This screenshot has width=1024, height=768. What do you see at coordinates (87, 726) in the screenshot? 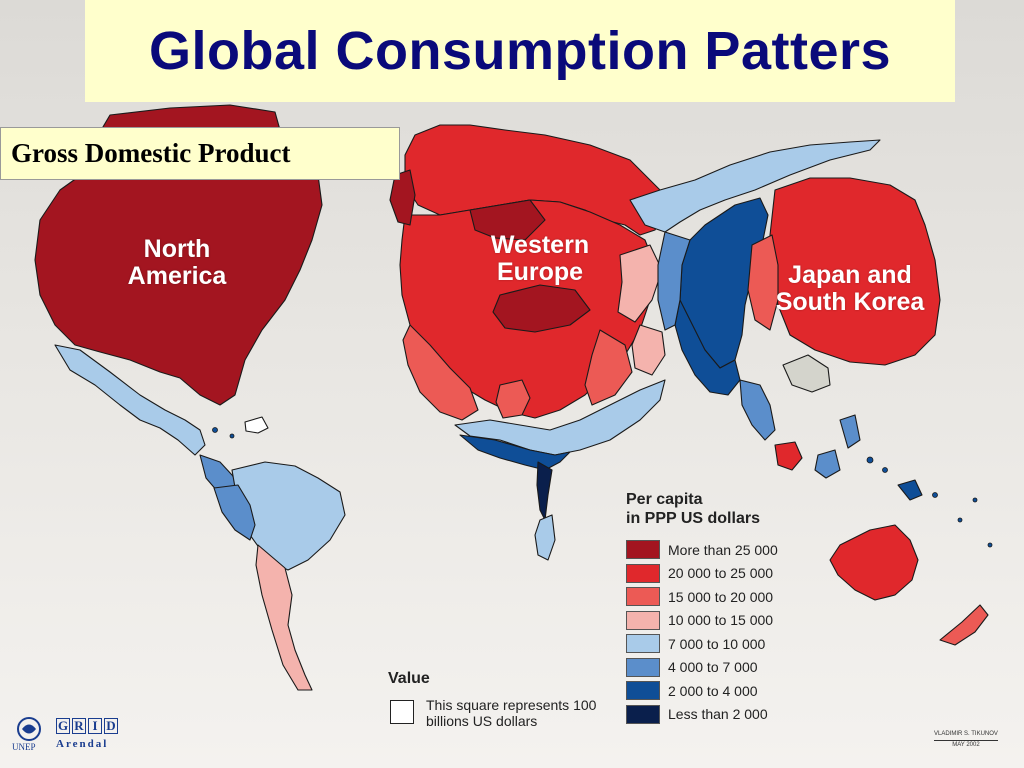
I see `grid-logo: G R I D` at bounding box center [87, 726].